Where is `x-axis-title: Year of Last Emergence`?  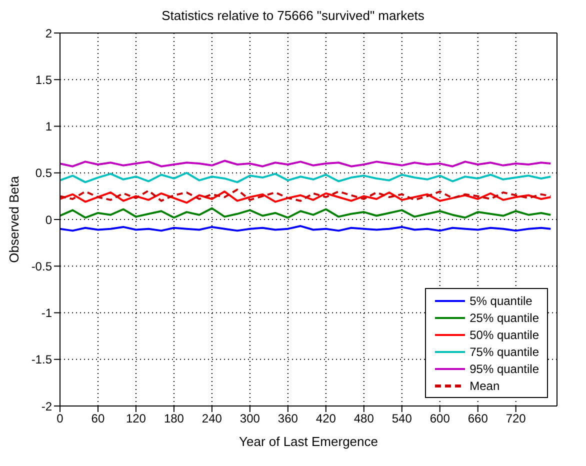
x-axis-title: Year of Last Emergence is located at coordinates (308, 441).